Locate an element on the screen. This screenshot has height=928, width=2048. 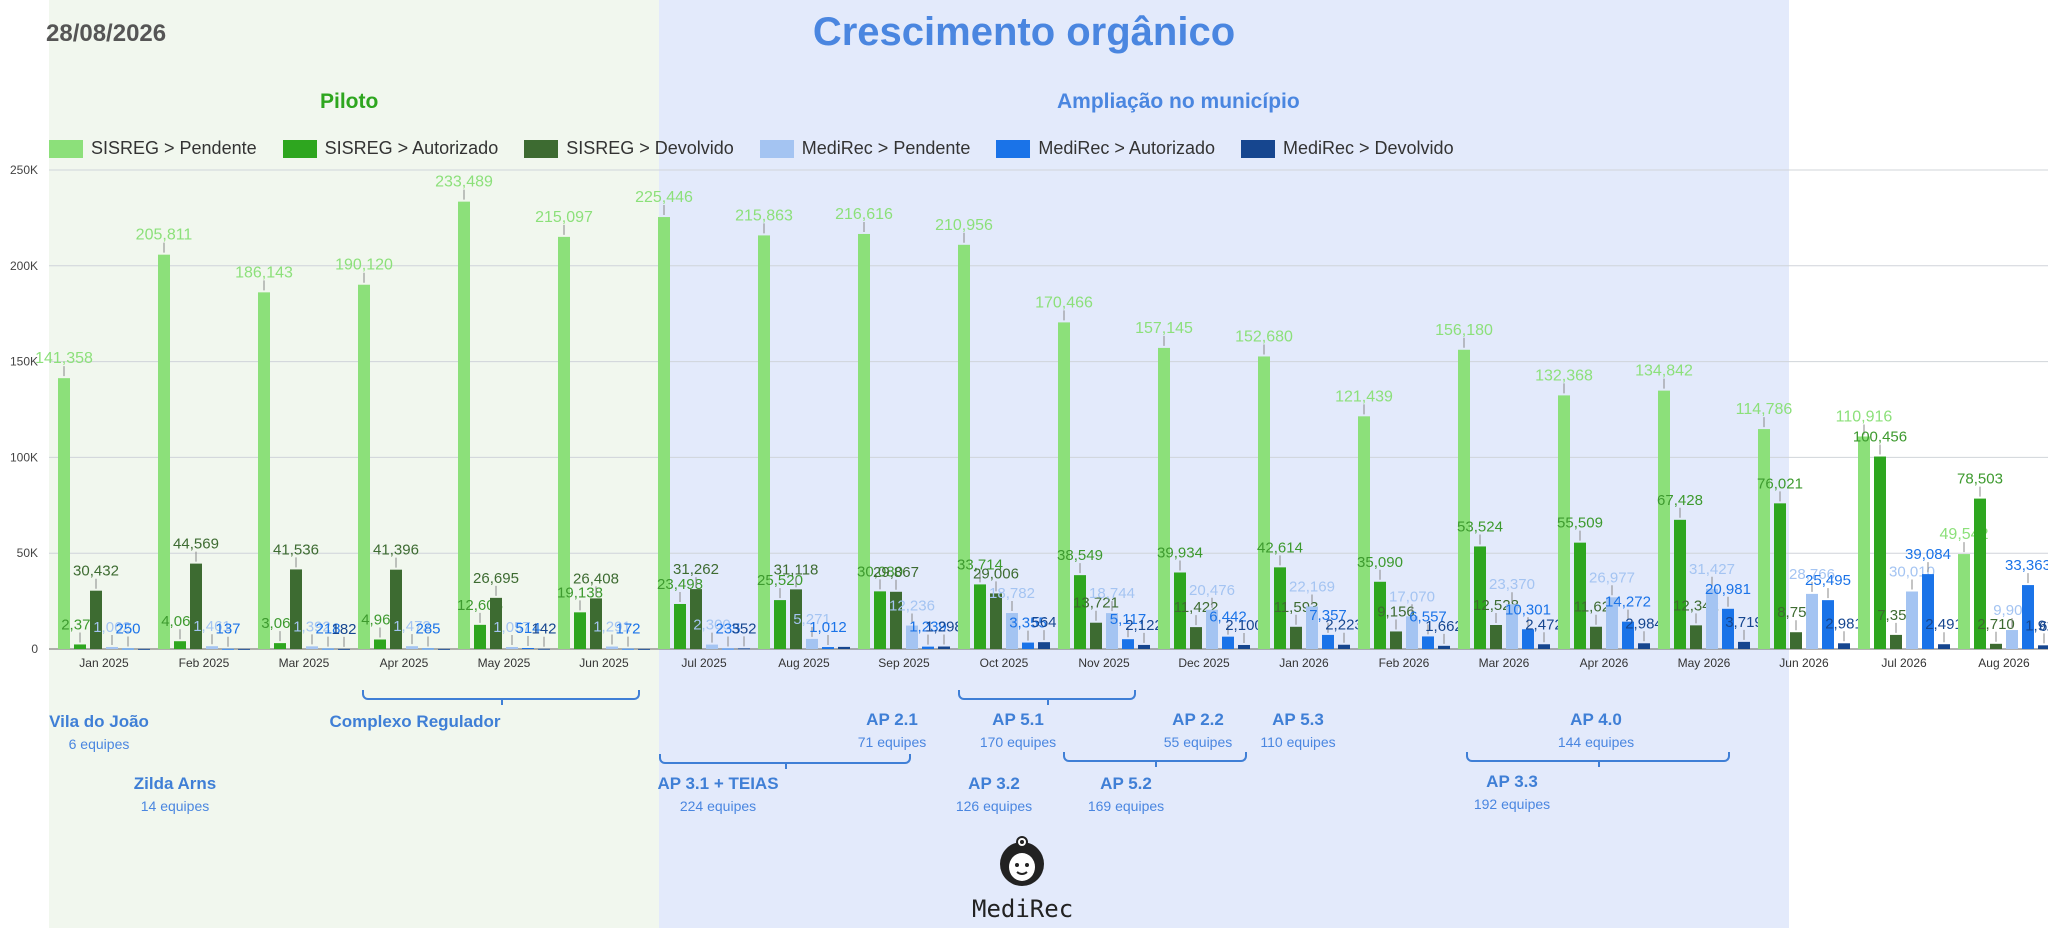
annotation-name: Vila do João is located at coordinates (99, 721).